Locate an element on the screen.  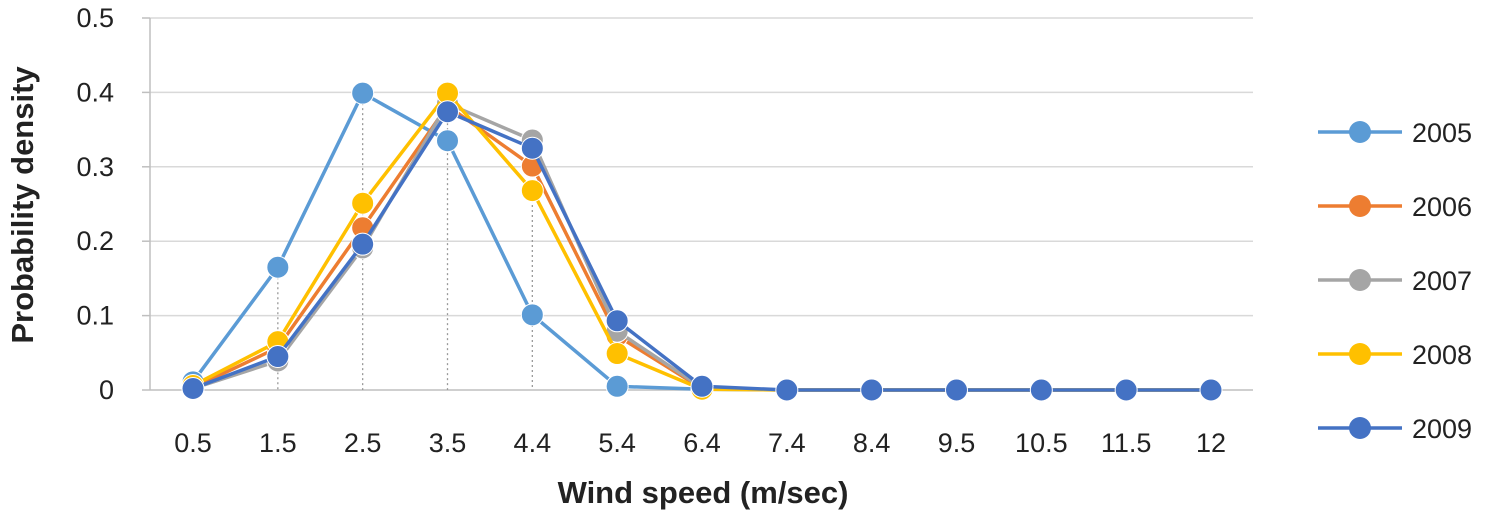
legend: 2005 2006 2007 2008 2009 is located at coordinates (1395, 281).